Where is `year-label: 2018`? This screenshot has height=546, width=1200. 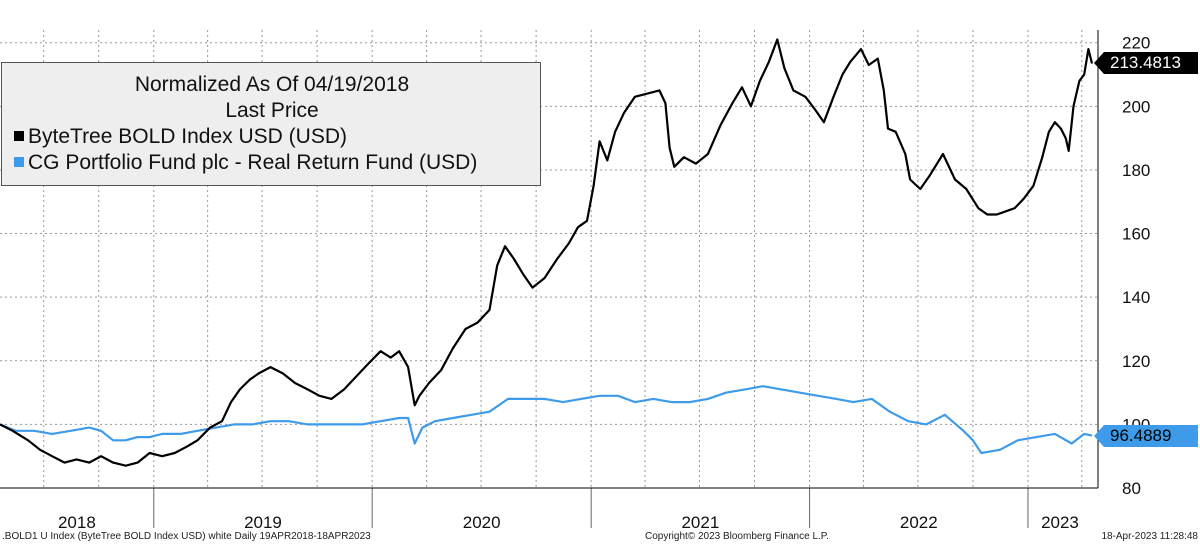
year-label: 2018 is located at coordinates (77, 522).